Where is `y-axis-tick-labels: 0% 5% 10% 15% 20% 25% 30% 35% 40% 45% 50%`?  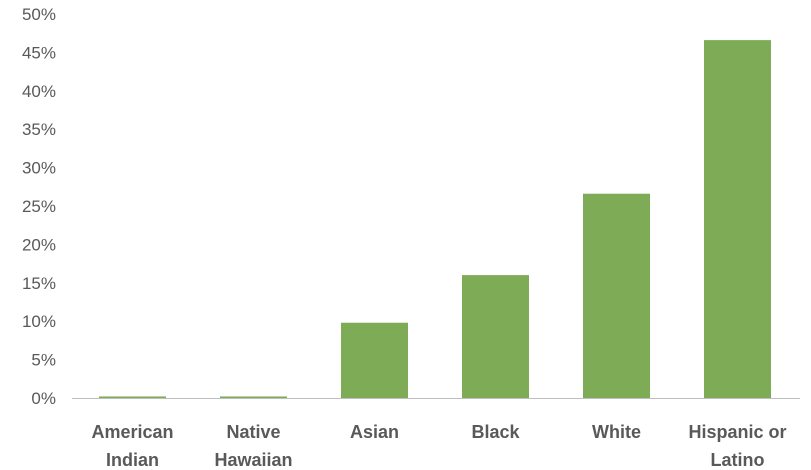
y-axis-tick-labels: 0% 5% 10% 15% 20% 25% 30% 35% 40% 45% 50% is located at coordinates (39, 206).